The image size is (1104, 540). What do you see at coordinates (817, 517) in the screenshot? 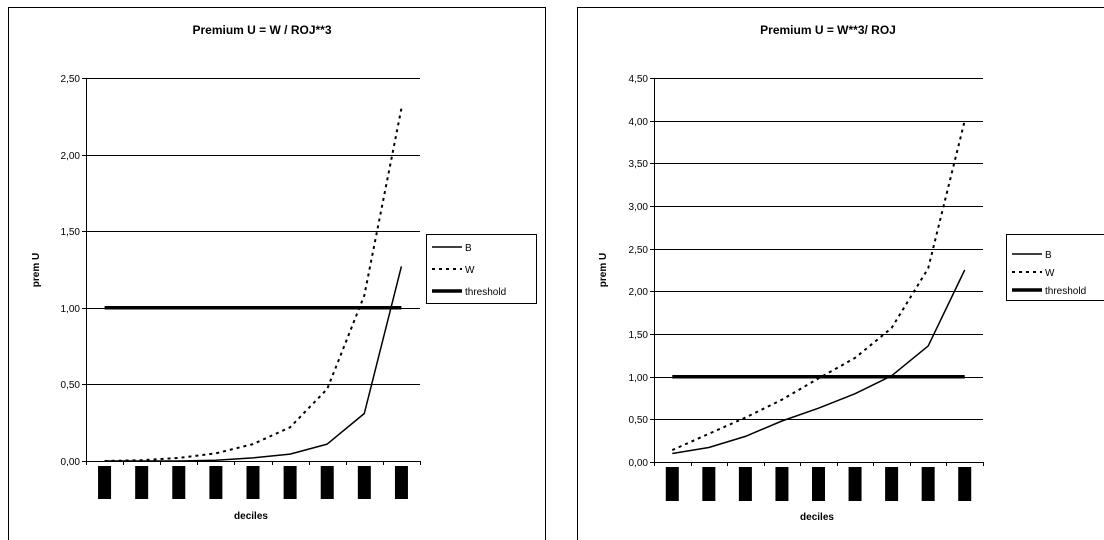
I see `chart-2-x-axis-label: deciles` at bounding box center [817, 517].